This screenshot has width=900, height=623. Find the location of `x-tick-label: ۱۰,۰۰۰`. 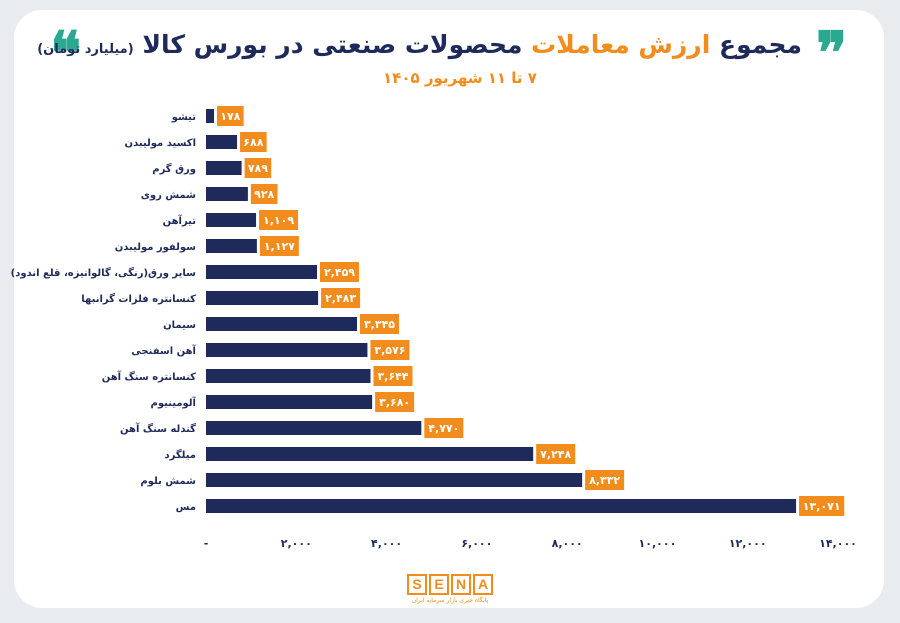

x-tick-label: ۱۰,۰۰۰ is located at coordinates (658, 543).